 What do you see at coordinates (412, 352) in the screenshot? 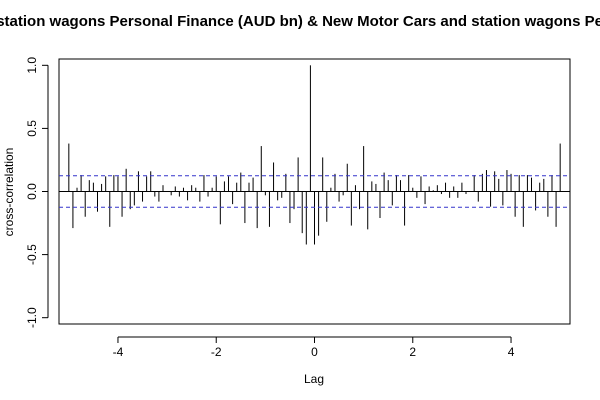
I see `x-tick-label: 2` at bounding box center [412, 352].